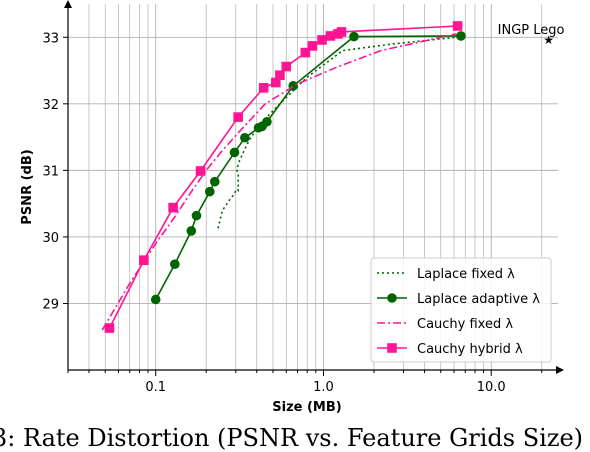  Describe the element at coordinates (27, 186) in the screenshot. I see `y-axis-title: PSNR (dB)` at that location.